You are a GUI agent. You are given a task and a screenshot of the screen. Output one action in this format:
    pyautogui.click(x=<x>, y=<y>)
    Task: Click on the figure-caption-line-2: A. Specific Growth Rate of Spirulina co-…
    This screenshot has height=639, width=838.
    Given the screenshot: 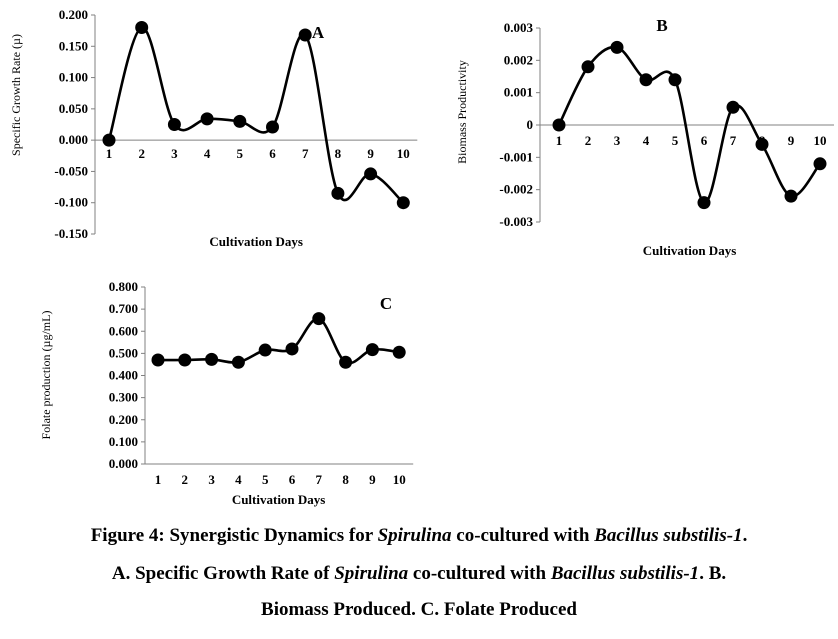 What is the action you would take?
    pyautogui.click(x=419, y=573)
    